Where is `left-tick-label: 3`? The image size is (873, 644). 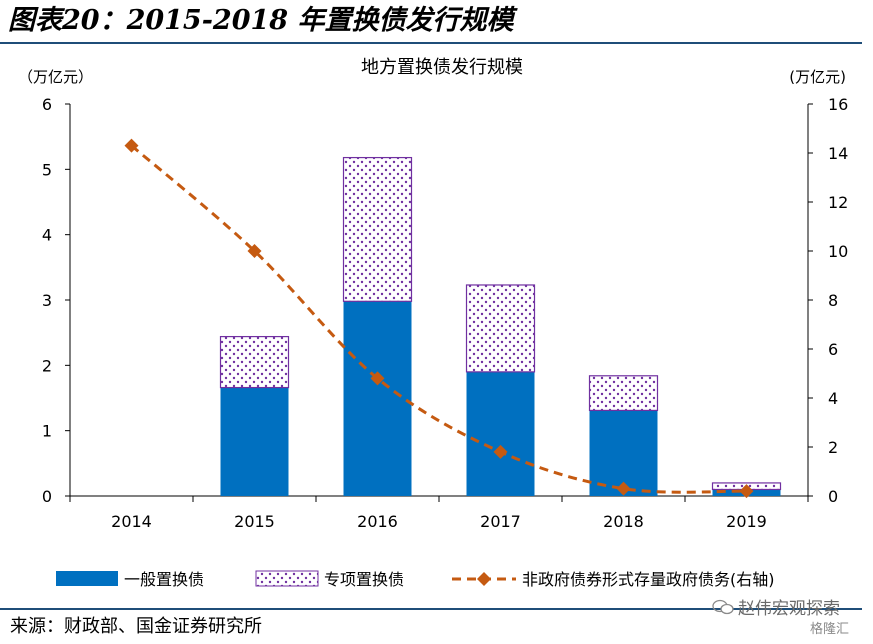
left-tick-label: 3 is located at coordinates (47, 300).